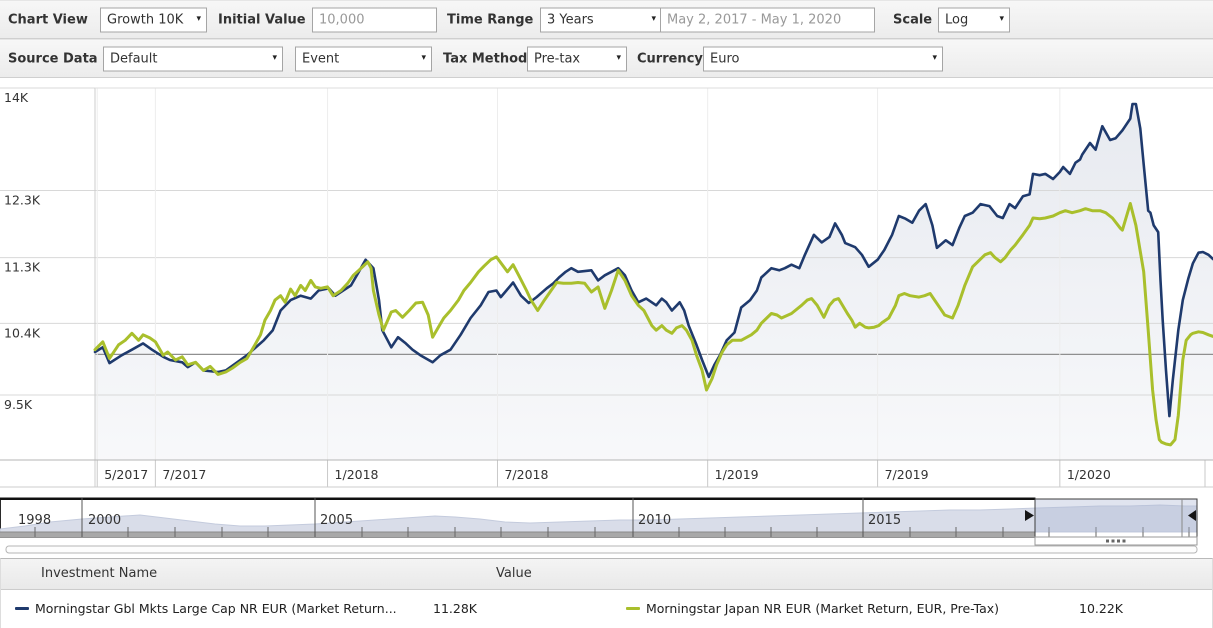 The width and height of the screenshot is (1213, 628). Describe the element at coordinates (570, 19) in the screenshot. I see `time-range-select-value: 3 Years` at that location.